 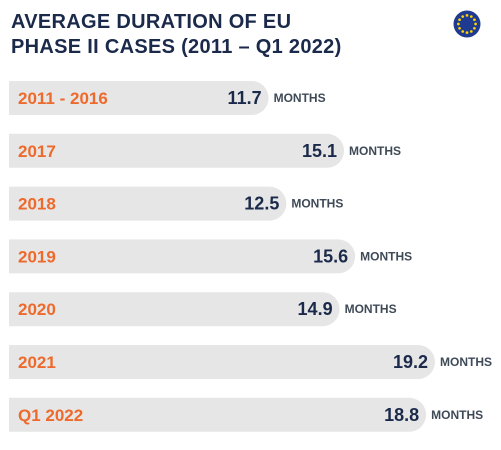 What do you see at coordinates (37, 256) in the screenshot?
I see `category-label: 2019` at bounding box center [37, 256].